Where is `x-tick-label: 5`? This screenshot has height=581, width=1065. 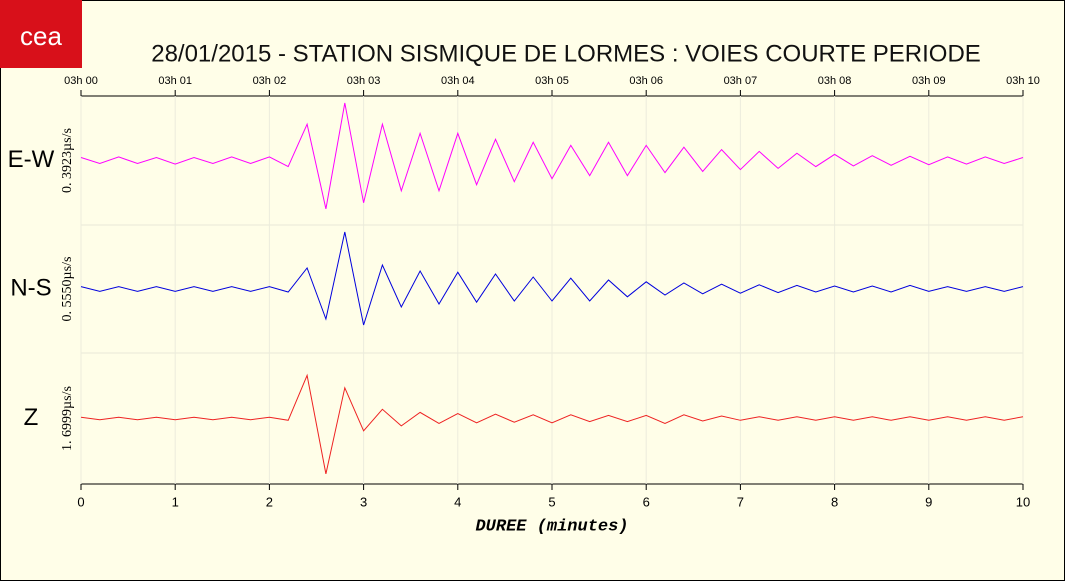
x-tick-label: 5 is located at coordinates (551, 501).